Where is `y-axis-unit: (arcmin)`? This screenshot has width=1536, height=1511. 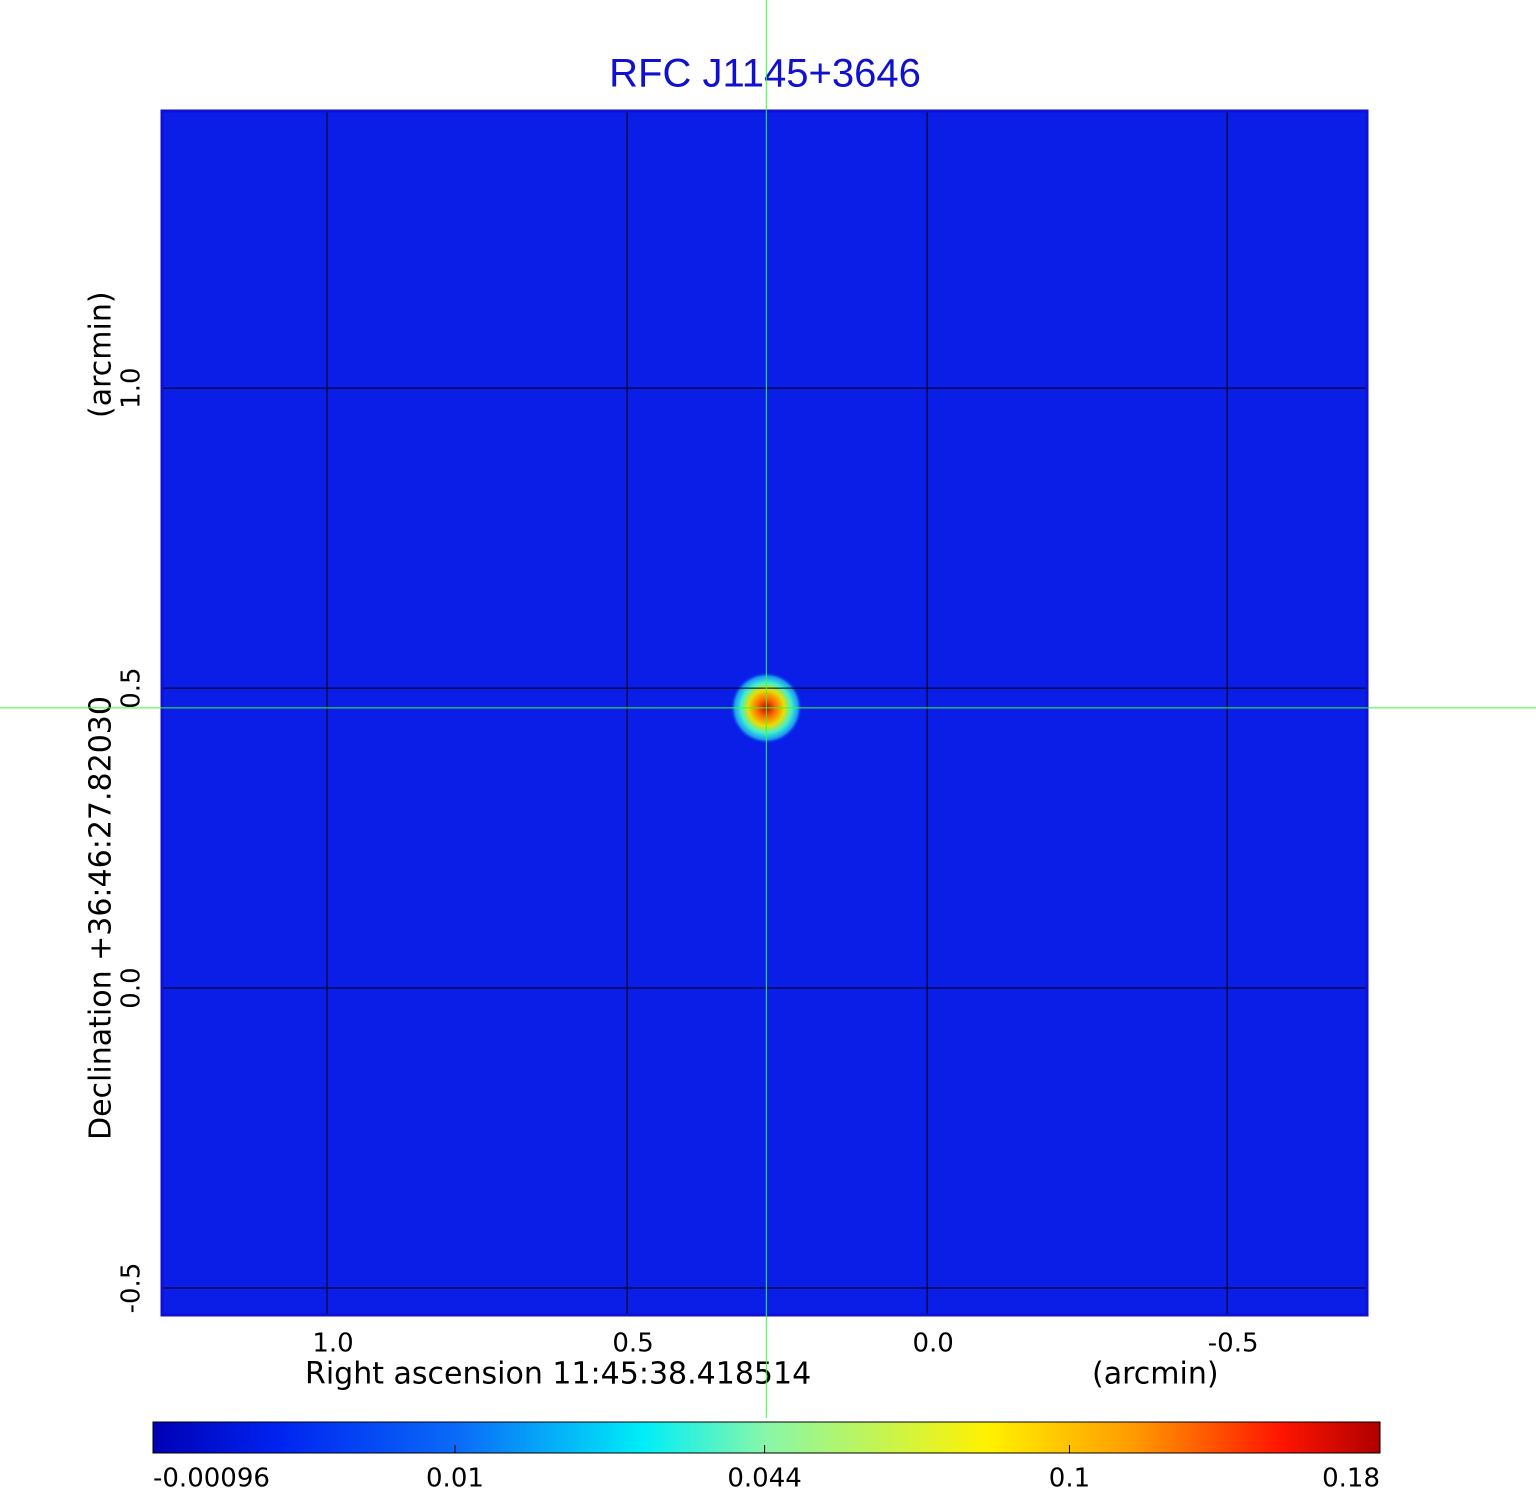 y-axis-unit: (arcmin) is located at coordinates (101, 354).